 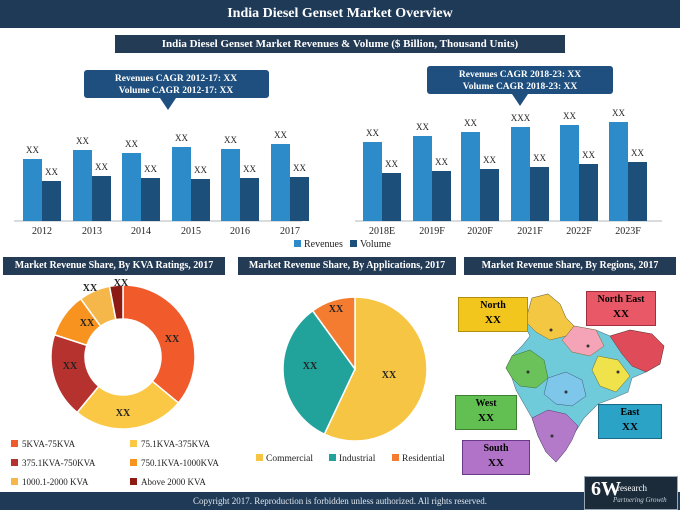 What do you see at coordinates (628, 231) in the screenshot?
I see `x-tick-label: 2023F` at bounding box center [628, 231].